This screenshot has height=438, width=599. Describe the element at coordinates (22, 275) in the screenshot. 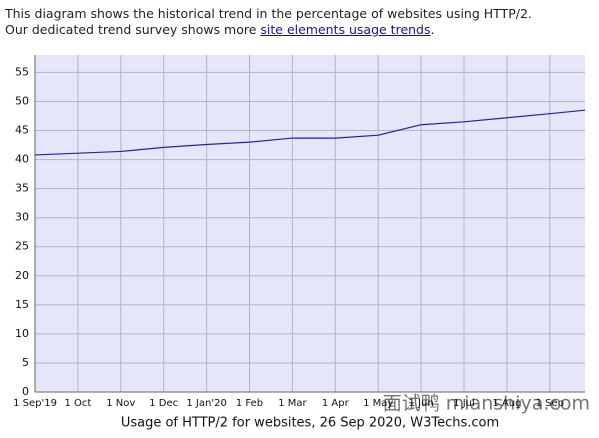

I see `y-tick-label: 20` at that location.